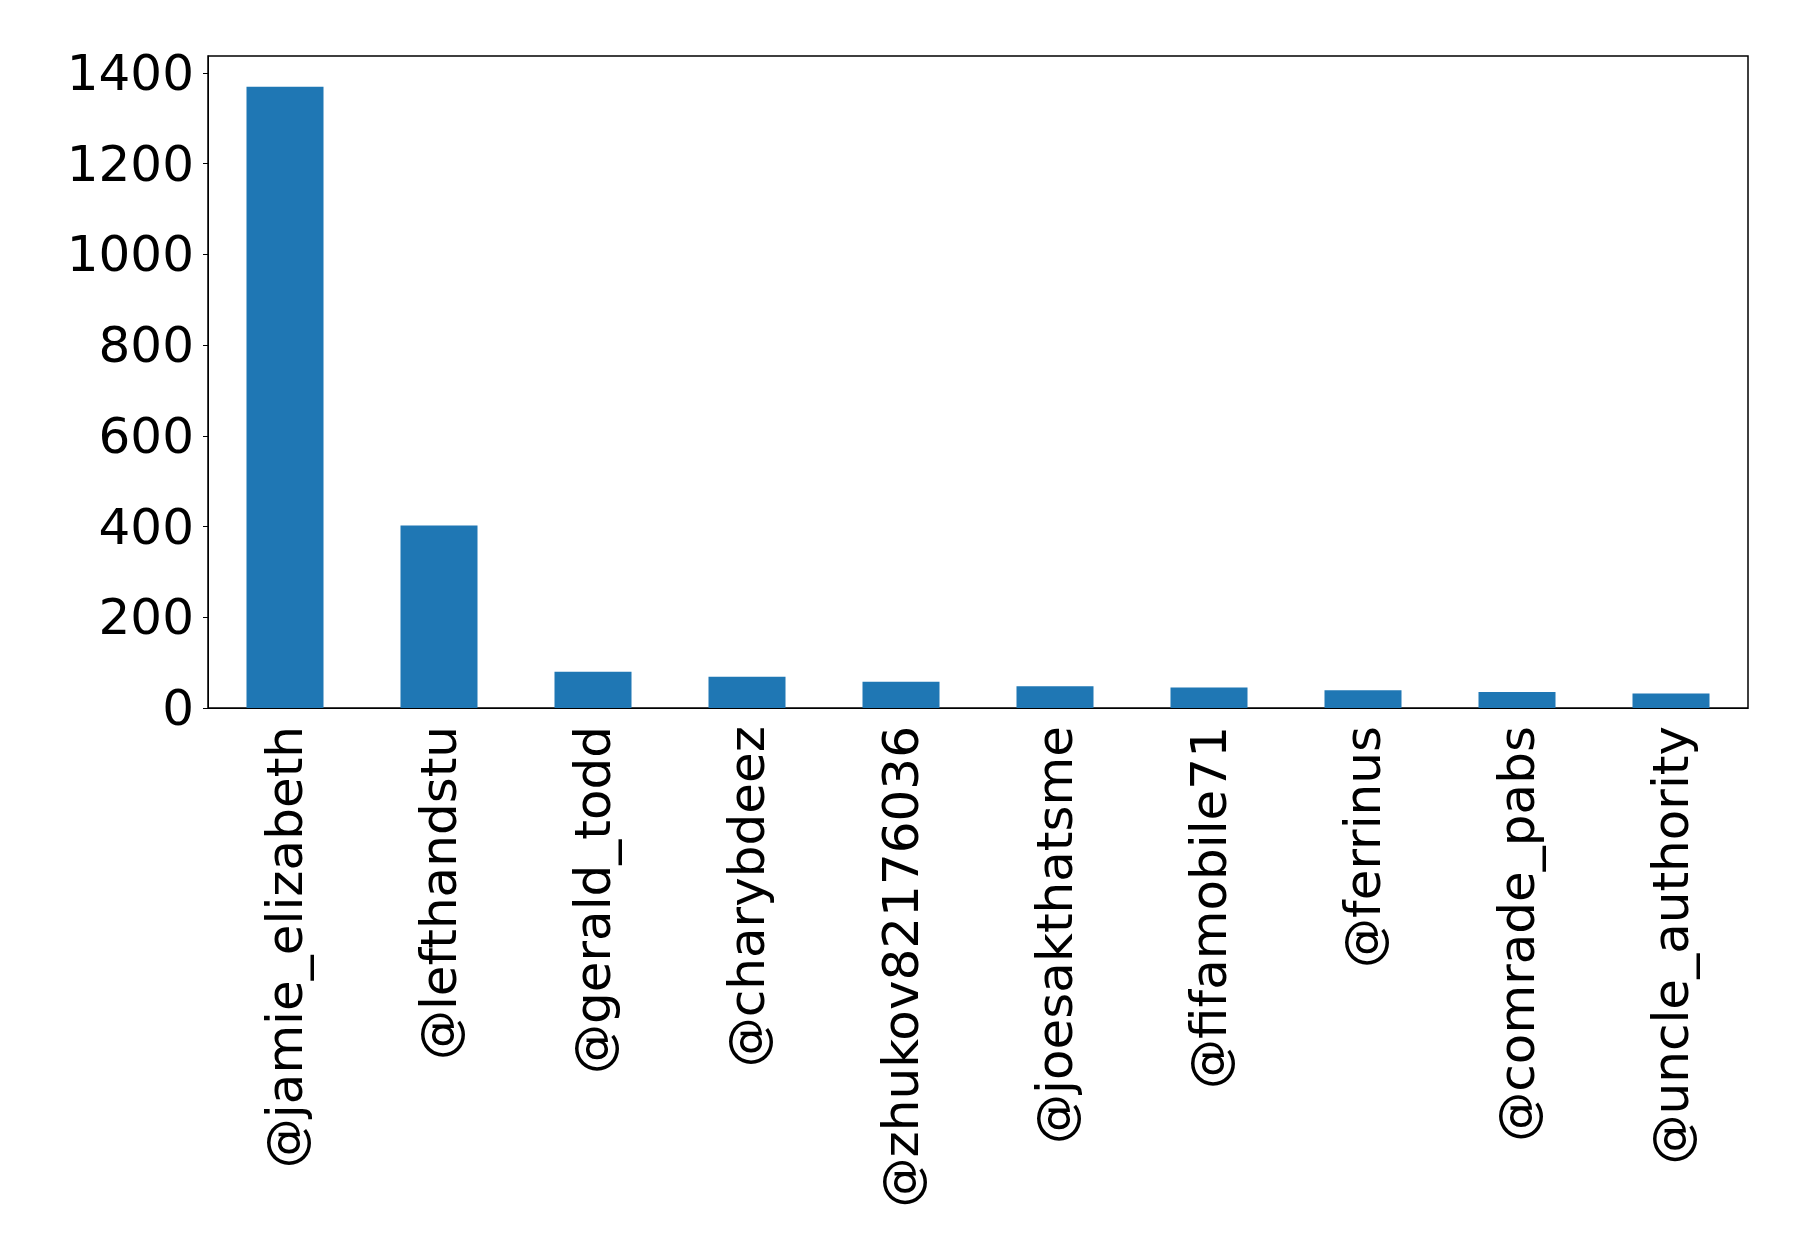 The height and width of the screenshot is (1238, 1798). I want to click on y-tick-label: 800, so click(146, 345).